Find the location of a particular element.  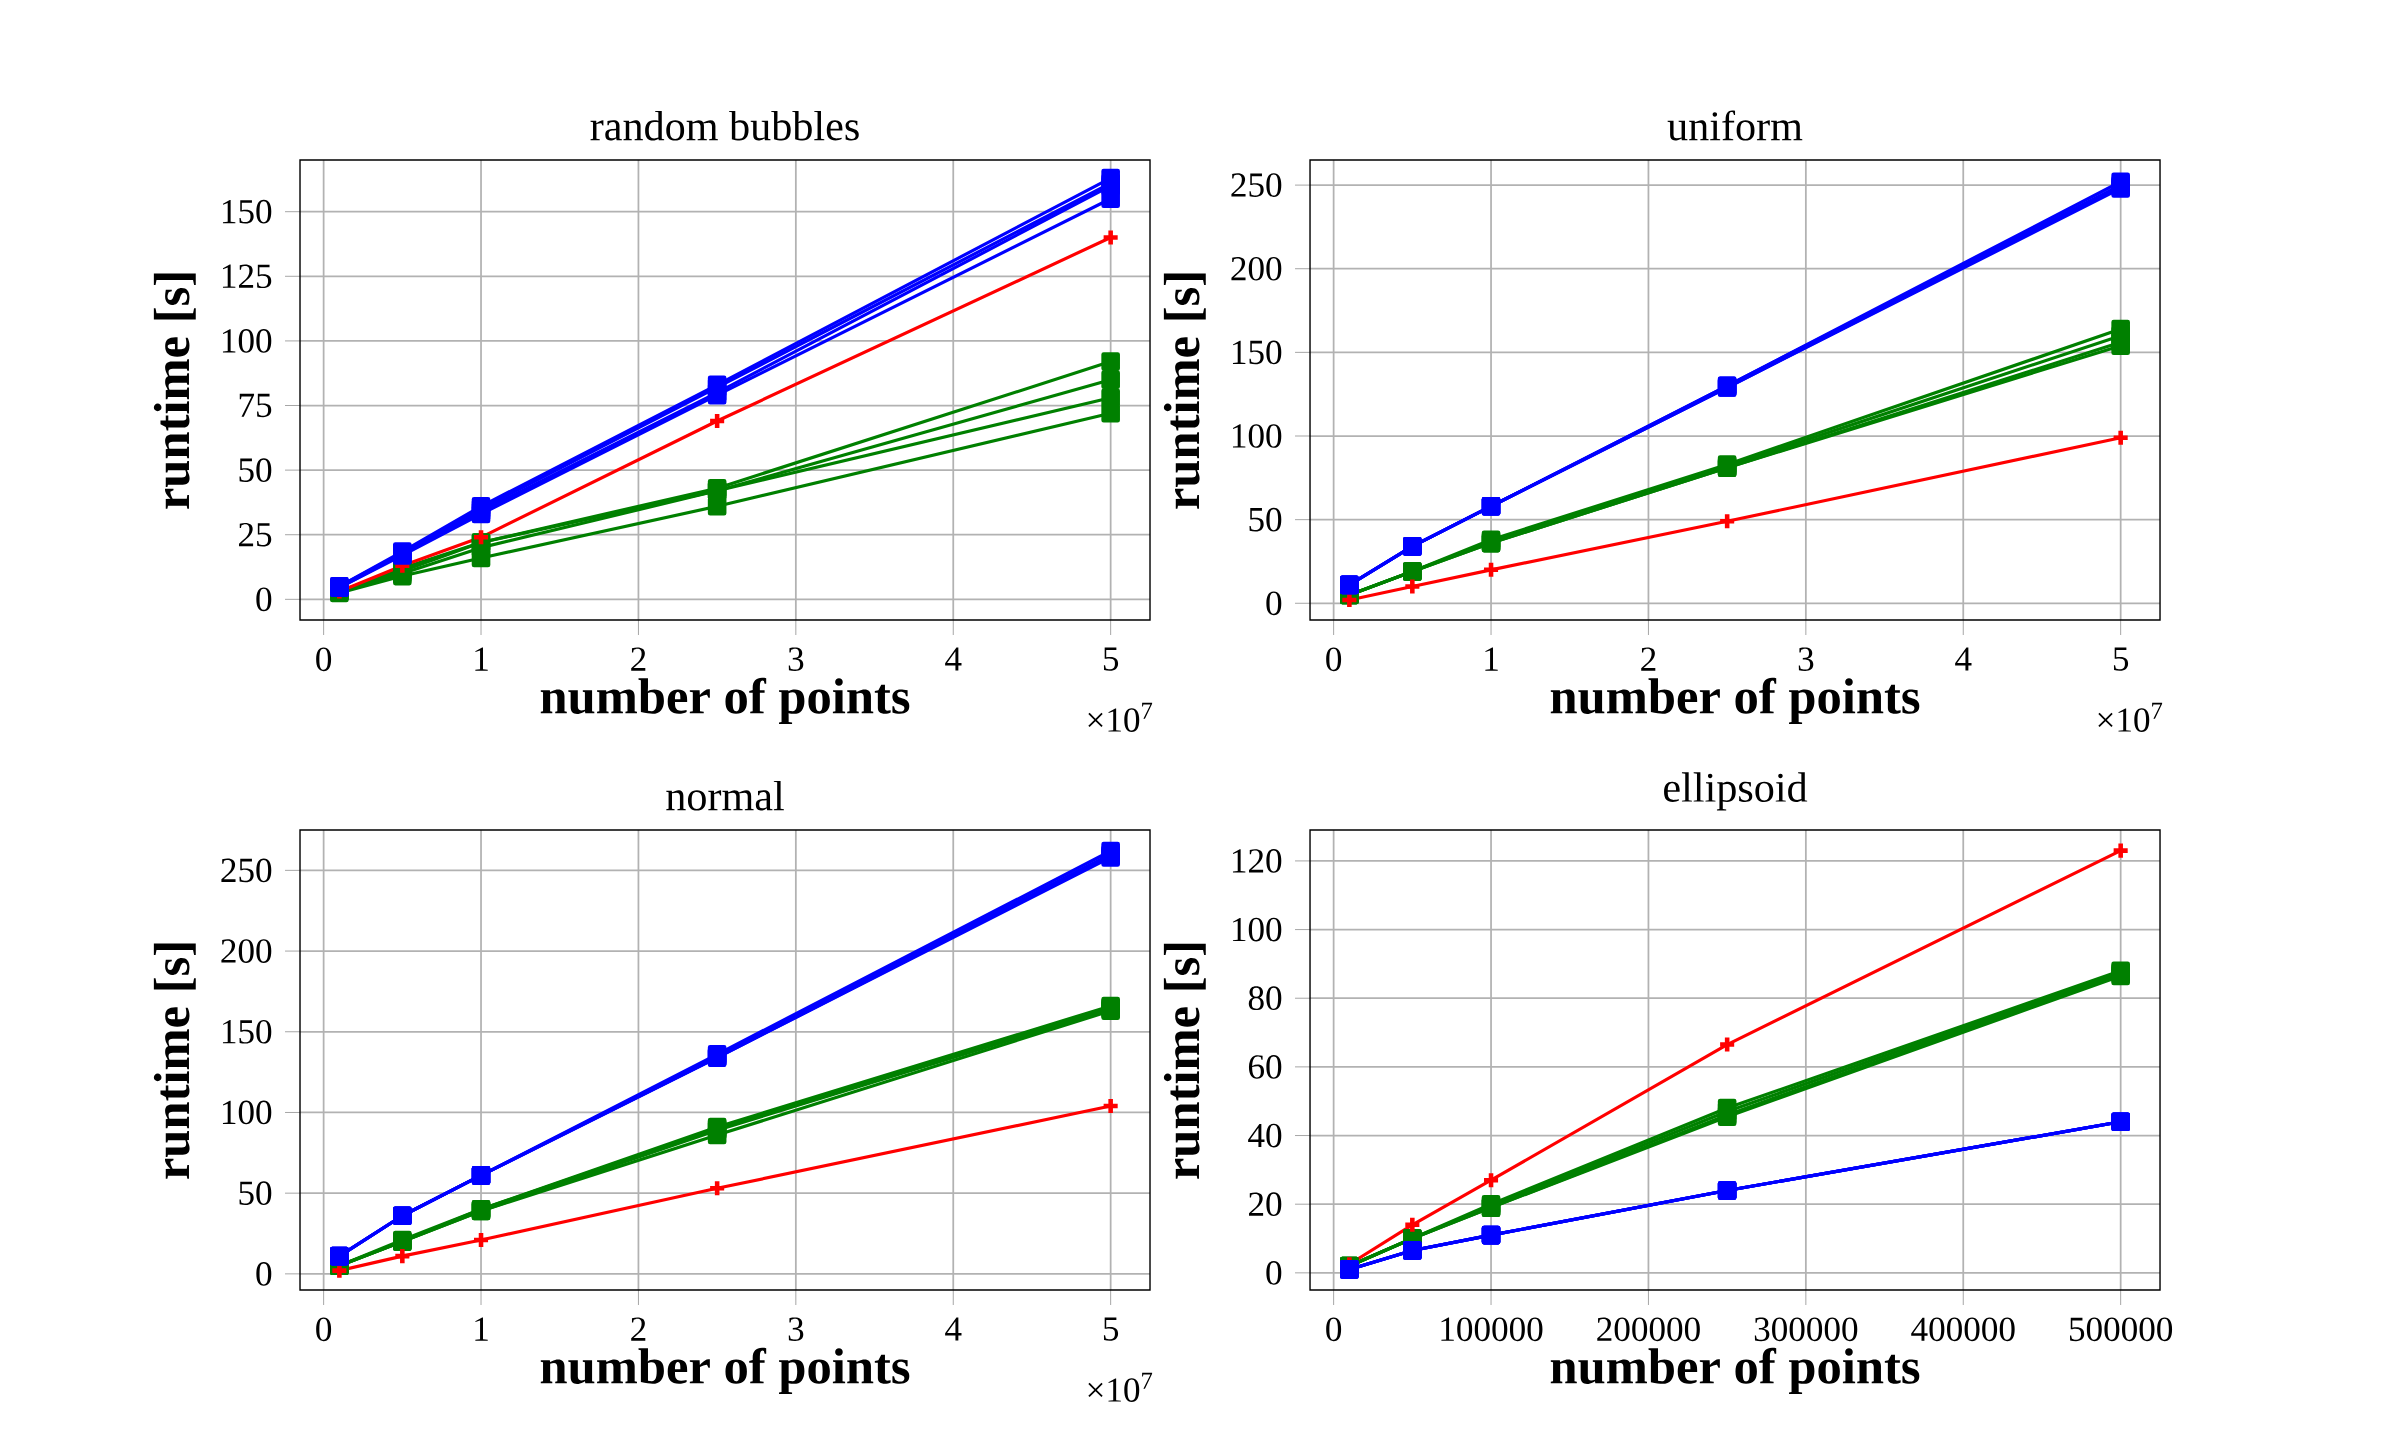

y-tick-label: 20 is located at coordinates (1265, 1204).